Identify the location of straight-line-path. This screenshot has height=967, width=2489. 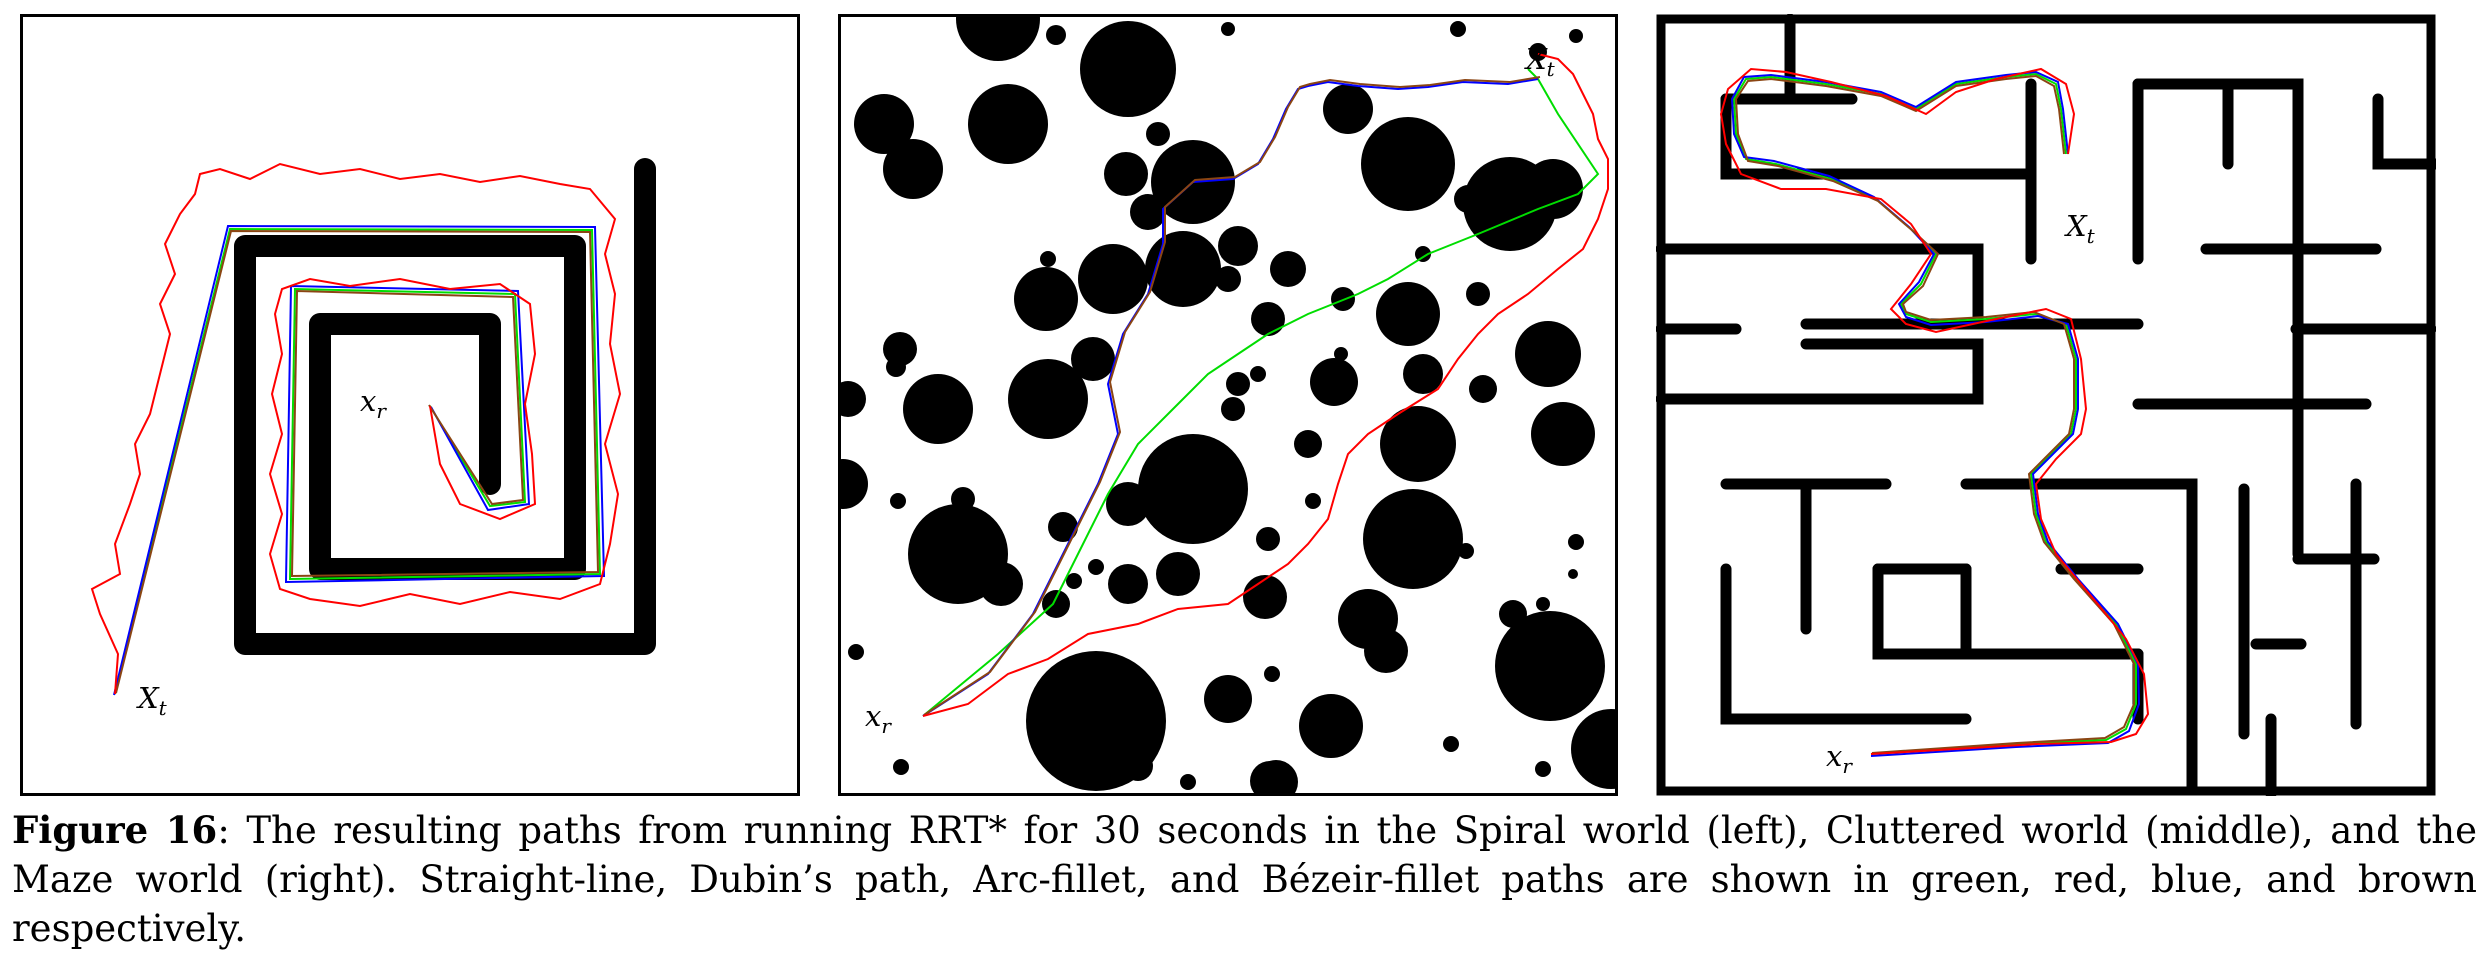
(358, 461).